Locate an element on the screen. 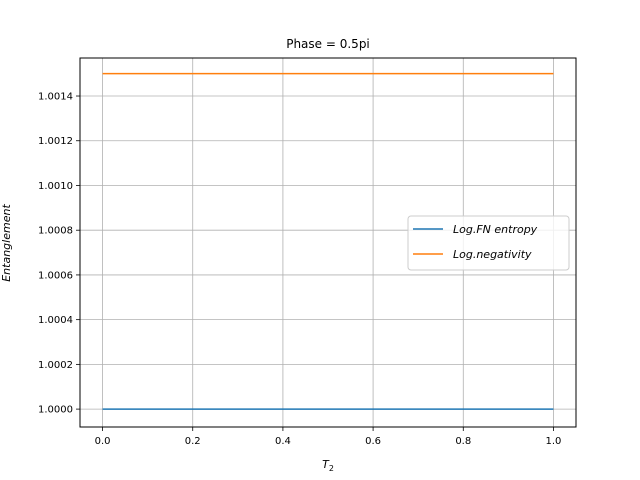 This screenshot has width=640, height=480. y-tick-label: 1.0010 is located at coordinates (55, 186).